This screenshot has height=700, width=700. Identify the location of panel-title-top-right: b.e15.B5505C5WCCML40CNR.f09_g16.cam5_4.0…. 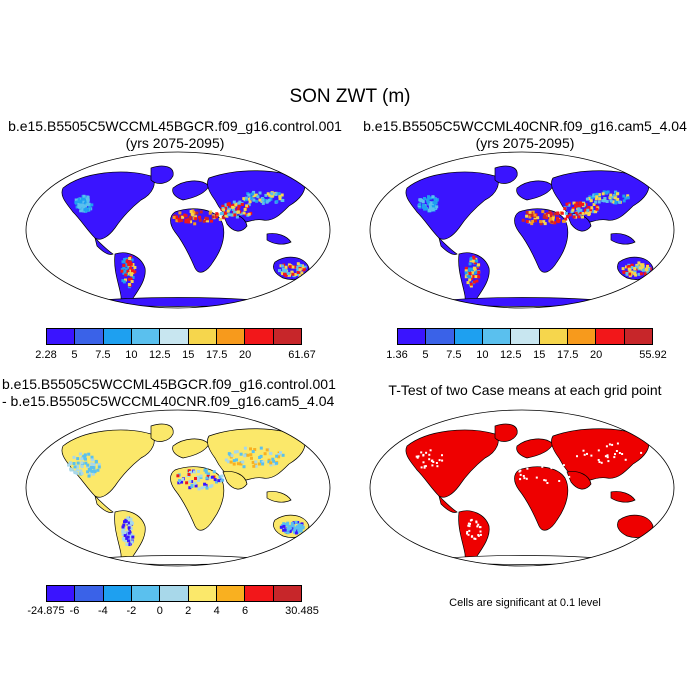
(525, 135).